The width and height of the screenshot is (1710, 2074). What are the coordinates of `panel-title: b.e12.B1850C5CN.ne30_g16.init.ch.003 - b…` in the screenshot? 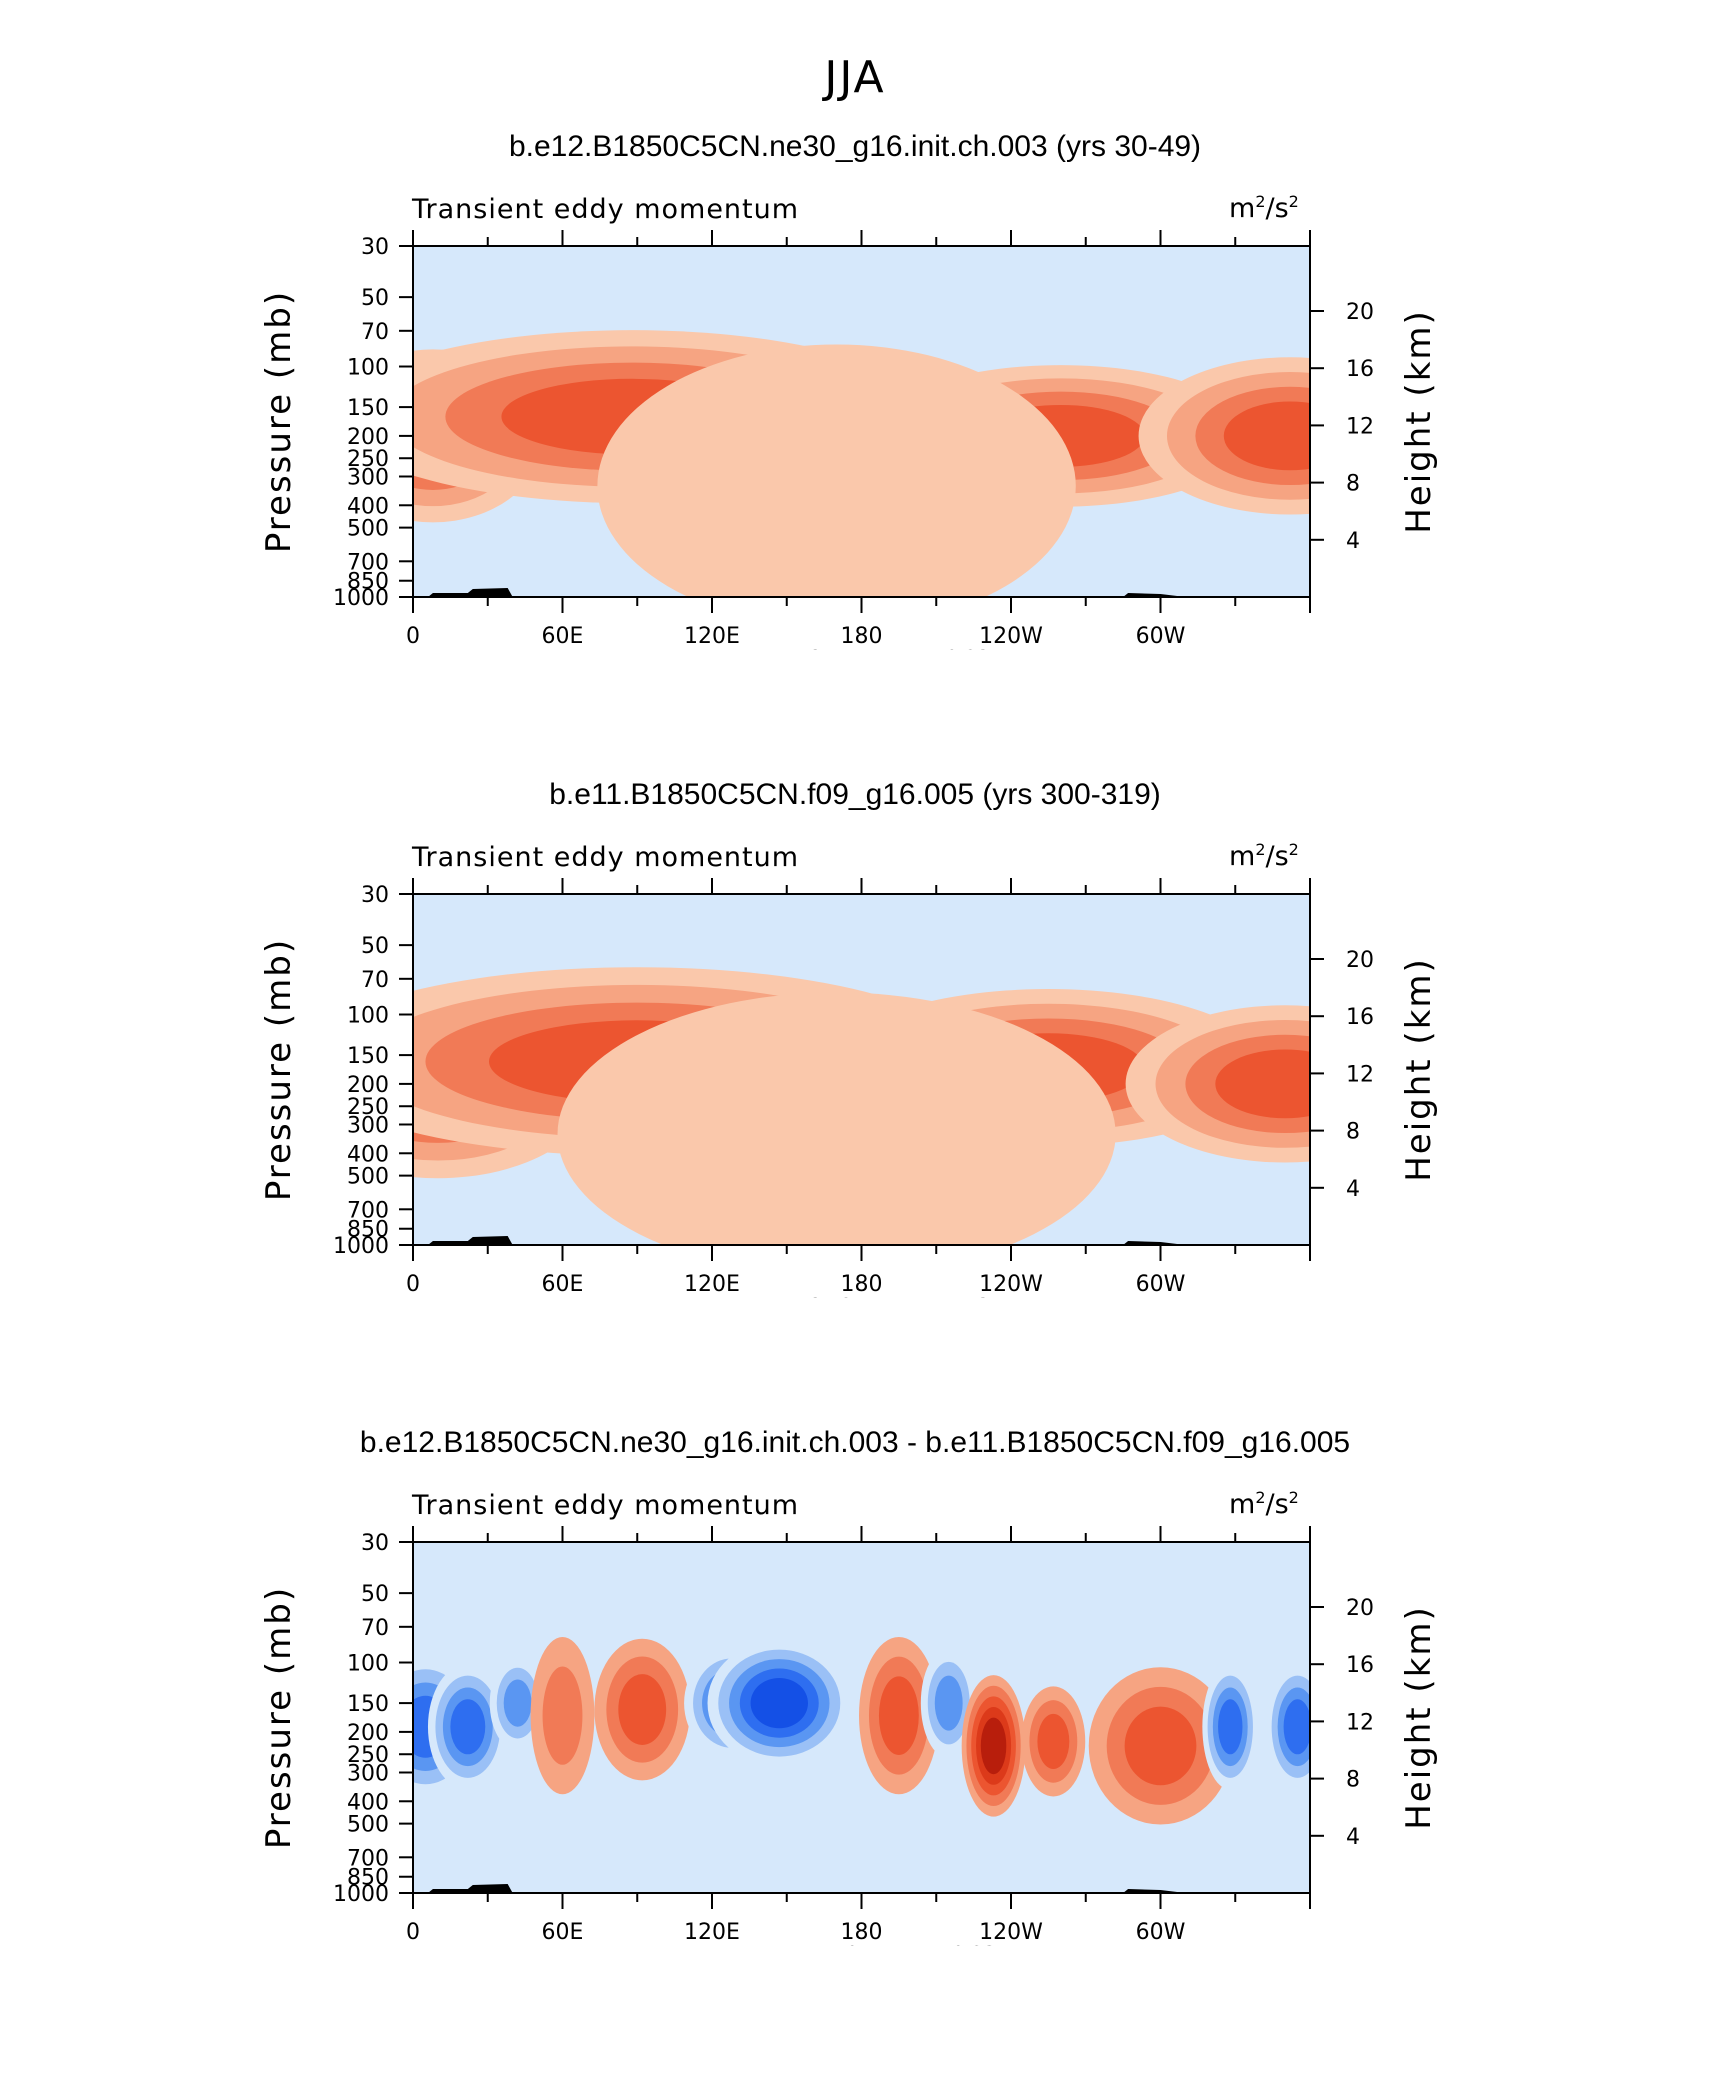 It's located at (855, 1442).